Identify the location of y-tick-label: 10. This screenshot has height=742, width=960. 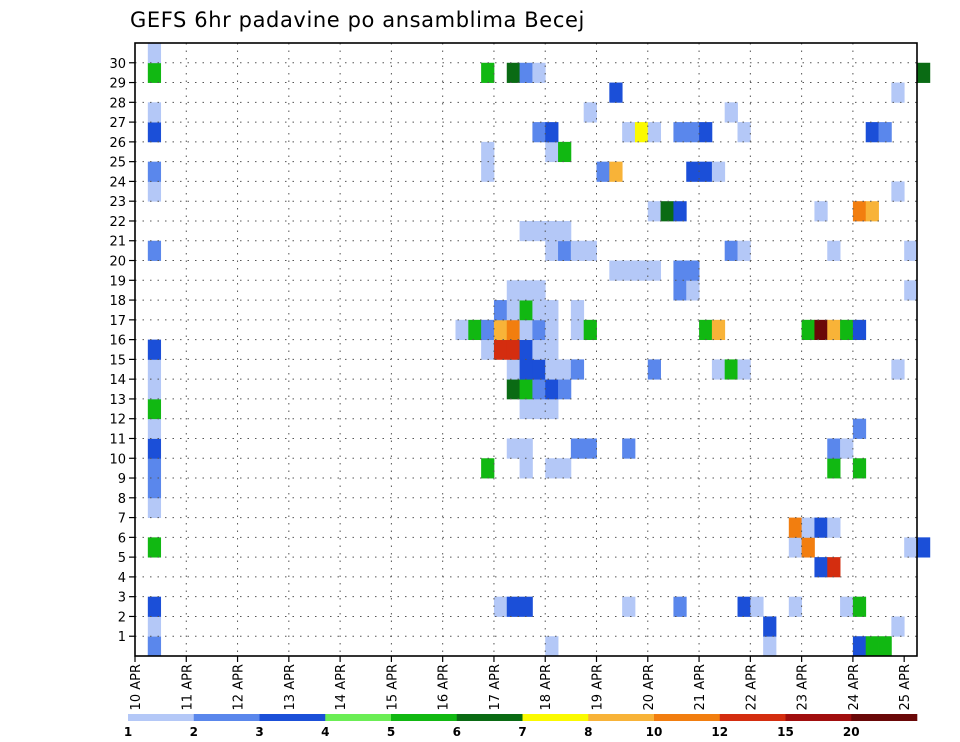
(117, 459).